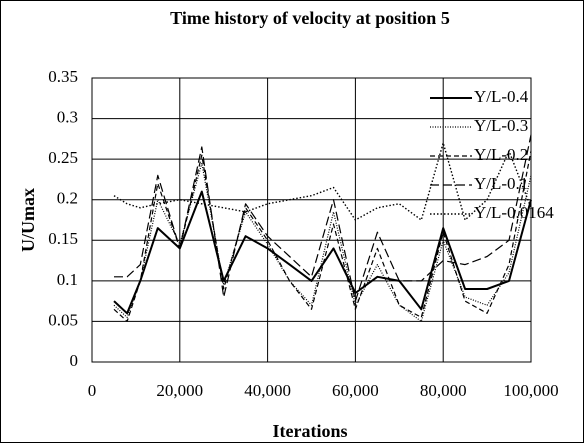 The image size is (584, 443). Describe the element at coordinates (74, 360) in the screenshot. I see `y-tick-label: 0` at that location.